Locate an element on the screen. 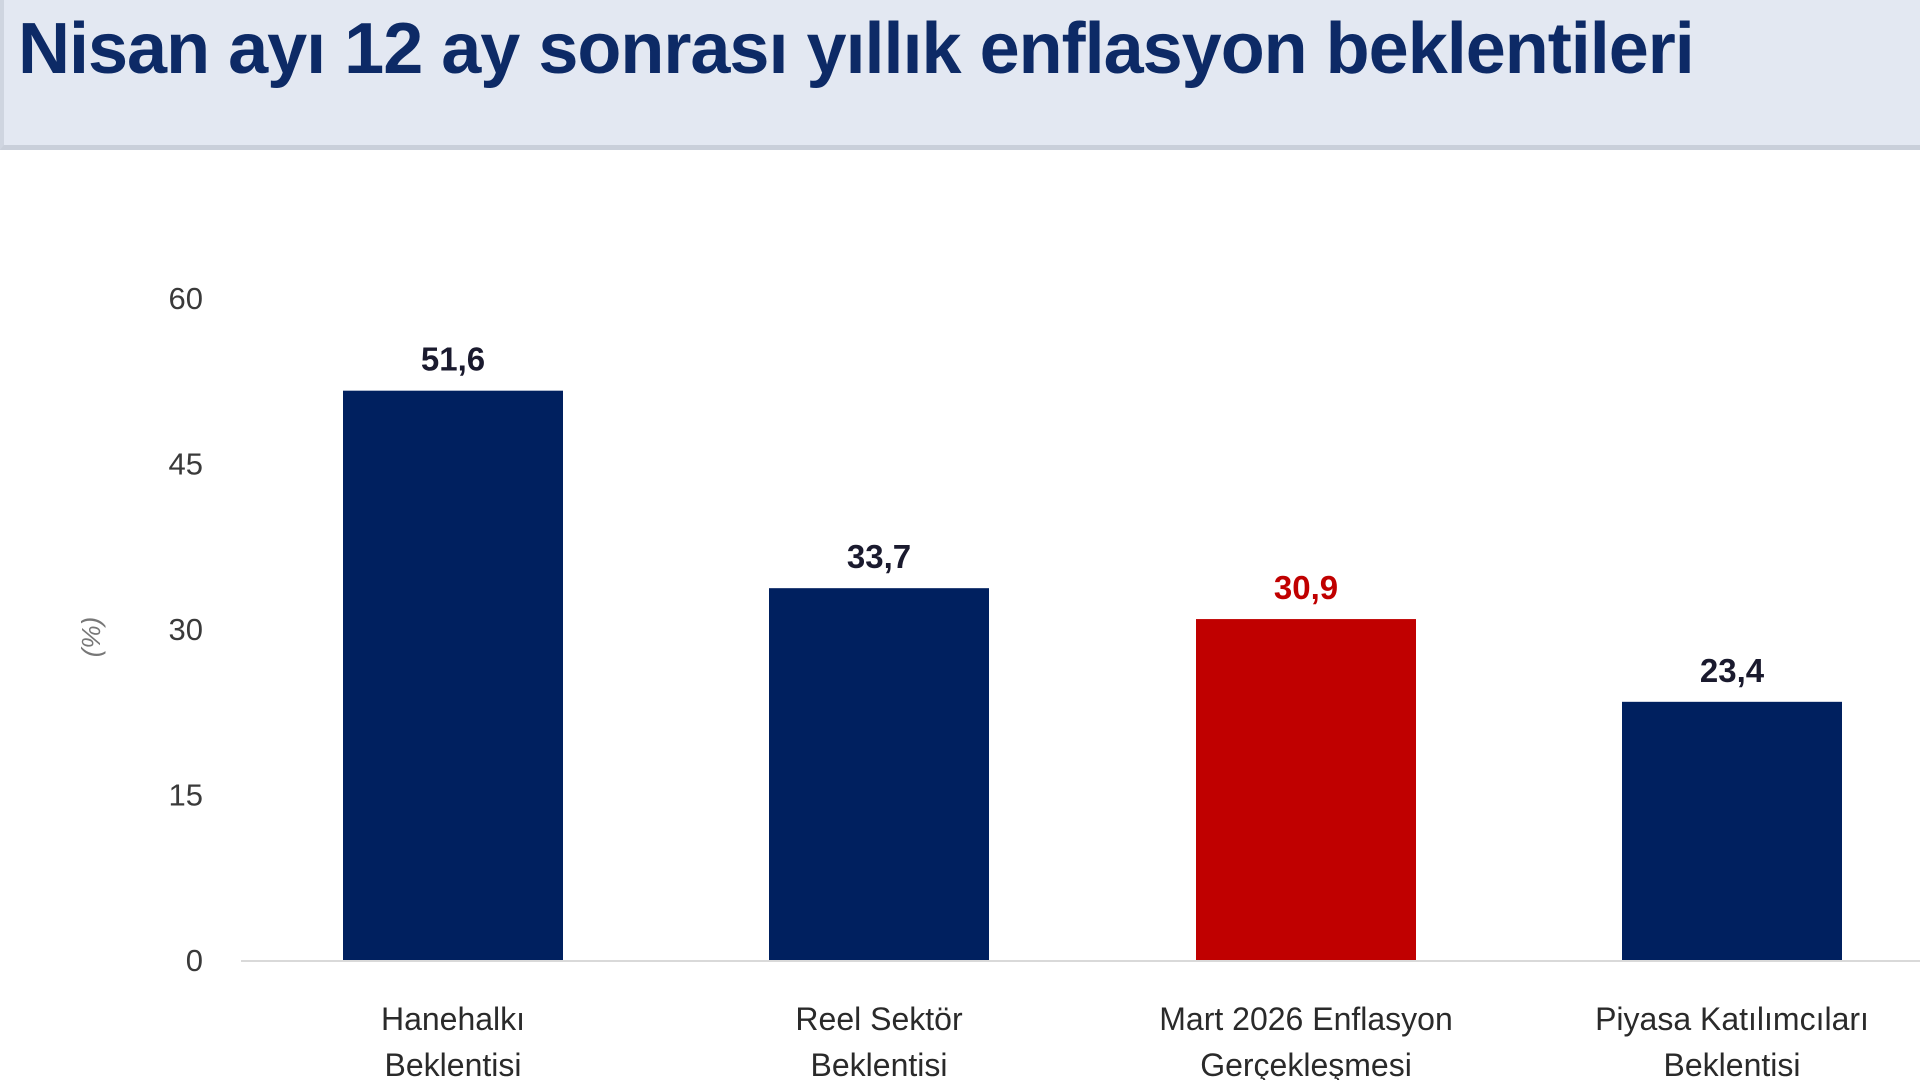 This screenshot has width=1920, height=1080. data-label: 51,6 is located at coordinates (453, 359).